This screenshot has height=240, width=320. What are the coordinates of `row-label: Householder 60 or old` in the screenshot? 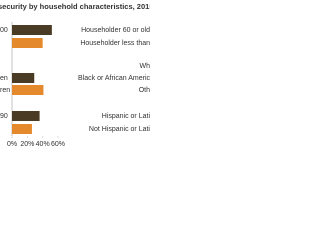 It's located at (115, 30).